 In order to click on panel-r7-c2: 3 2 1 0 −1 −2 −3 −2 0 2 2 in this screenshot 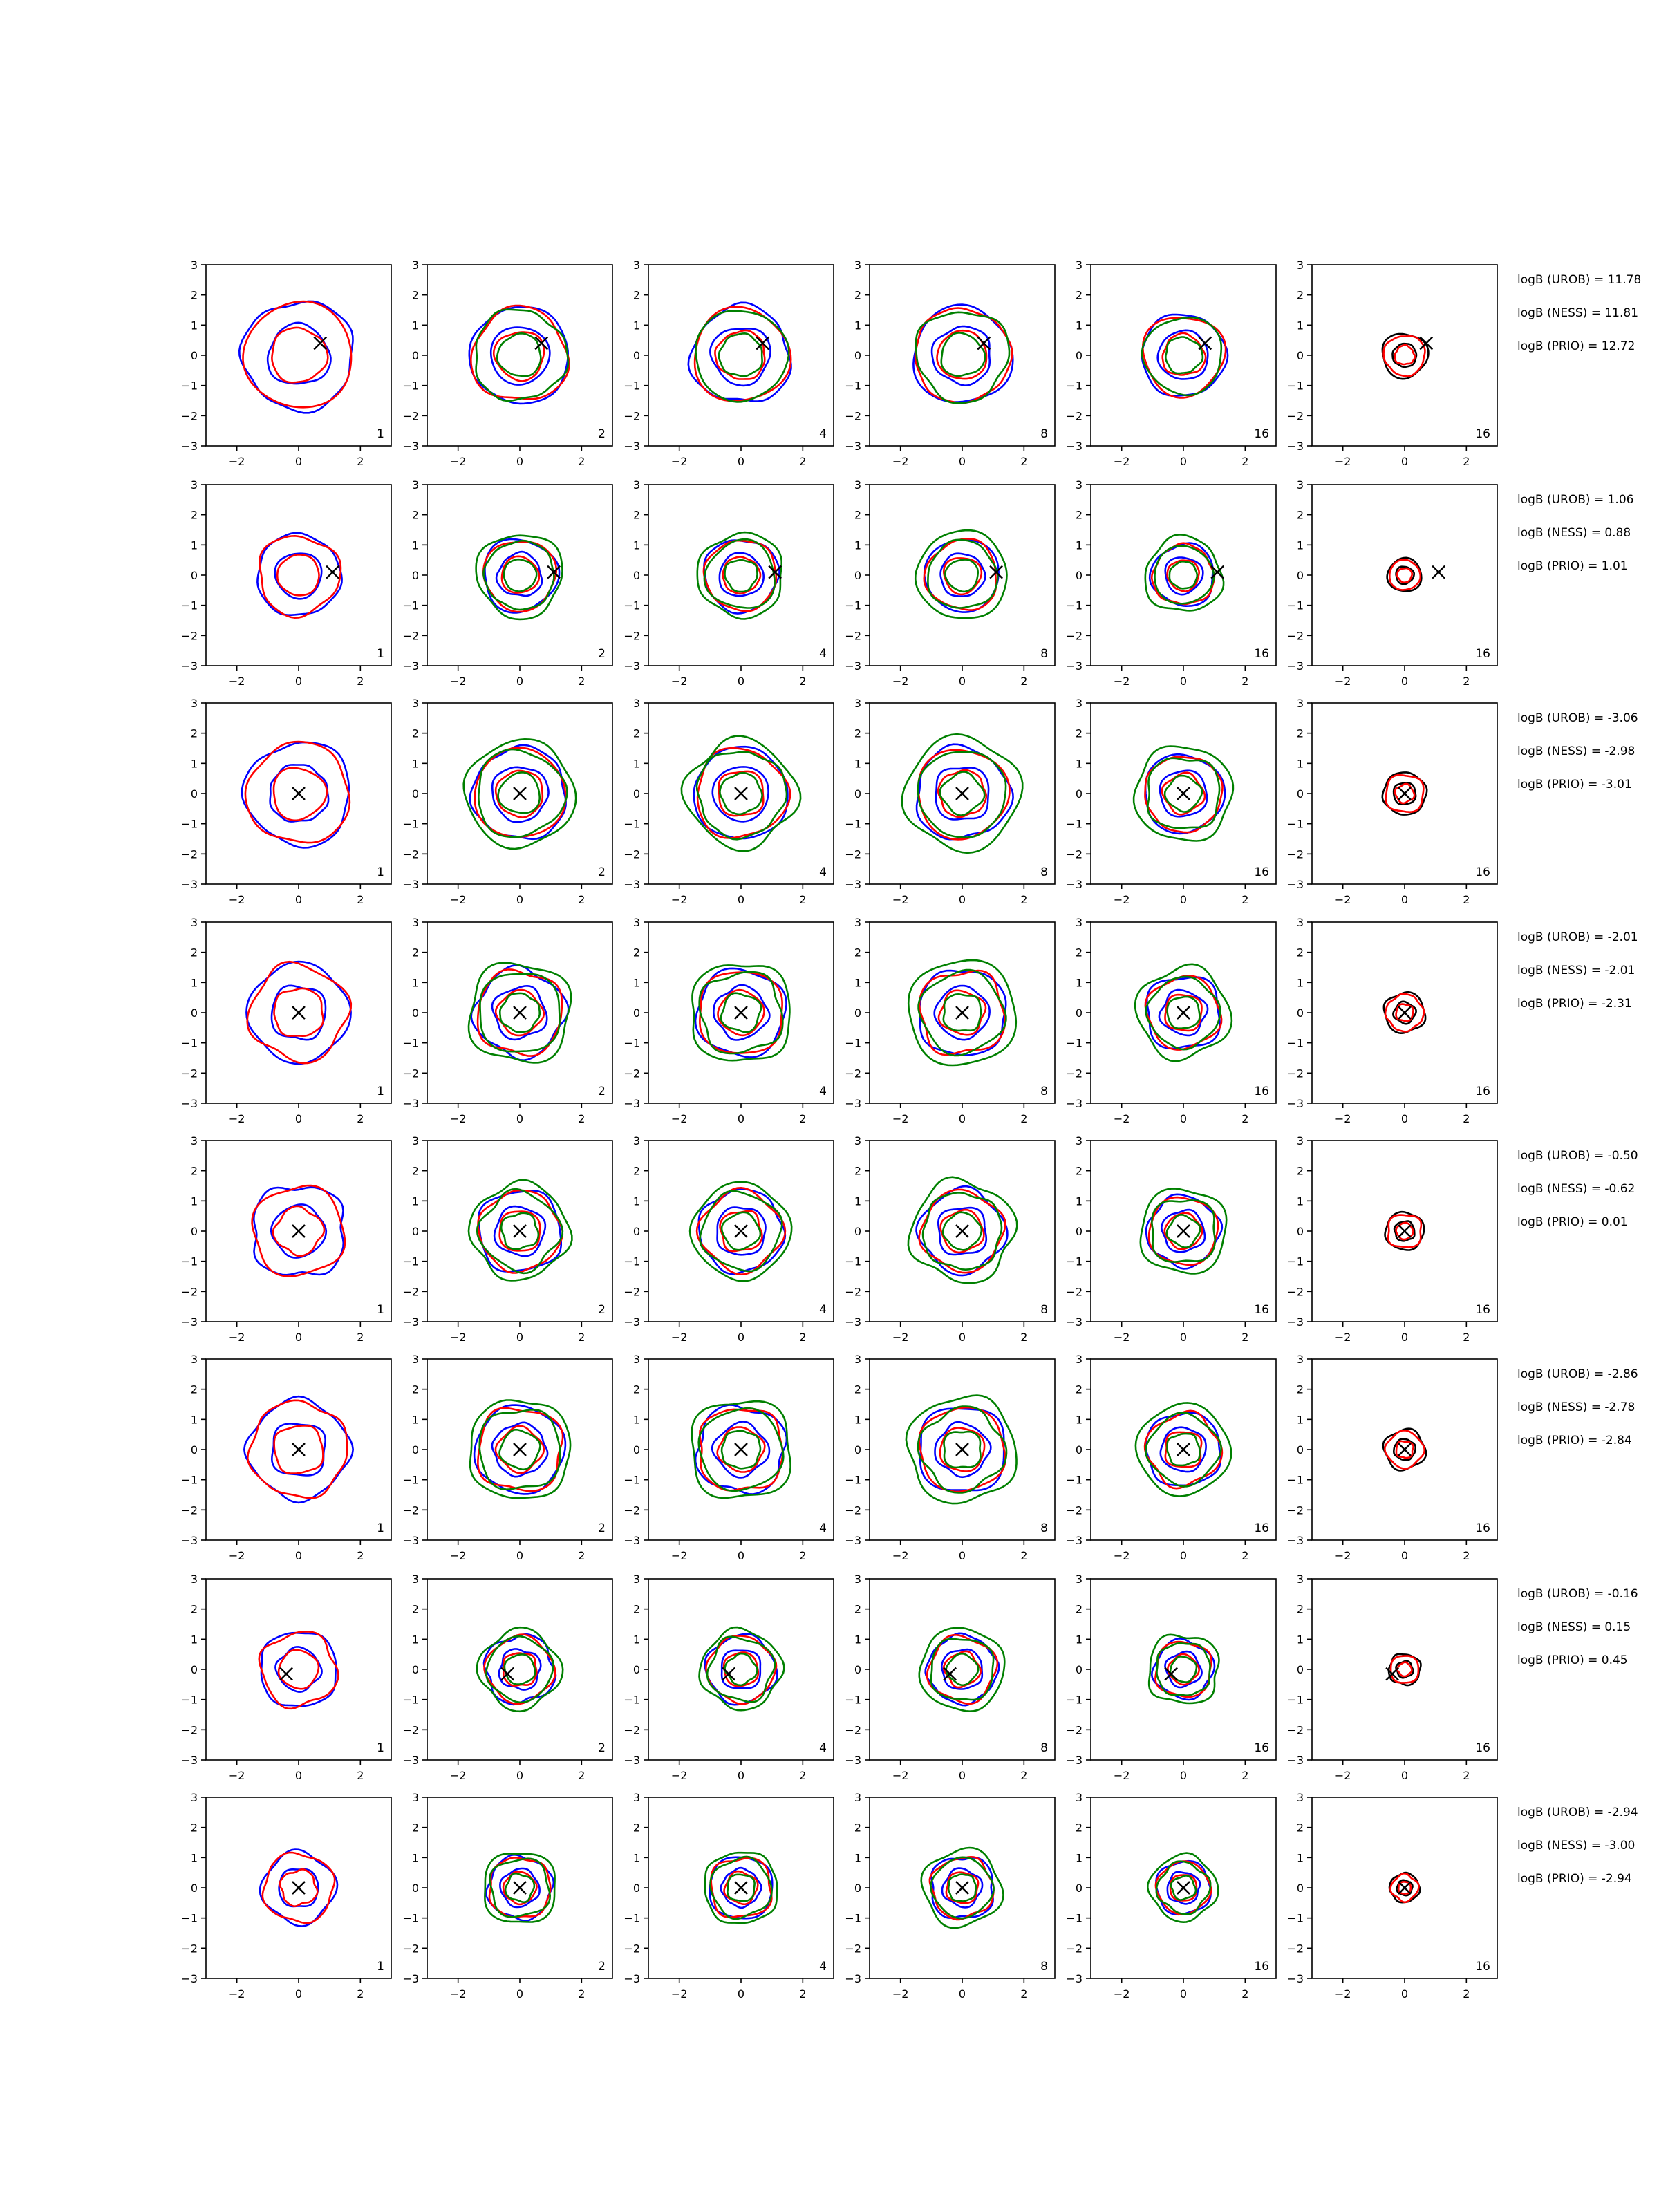, I will do `click(508, 1677)`.